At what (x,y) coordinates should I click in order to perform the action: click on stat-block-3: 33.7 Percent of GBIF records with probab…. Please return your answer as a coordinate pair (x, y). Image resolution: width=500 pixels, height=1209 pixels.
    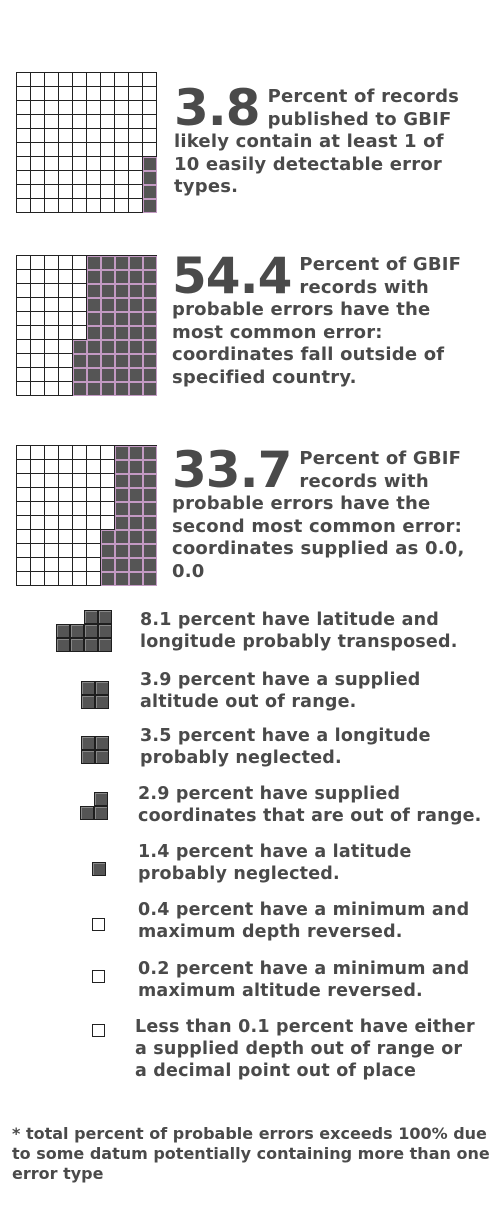
    Looking at the image, I should click on (327, 514).